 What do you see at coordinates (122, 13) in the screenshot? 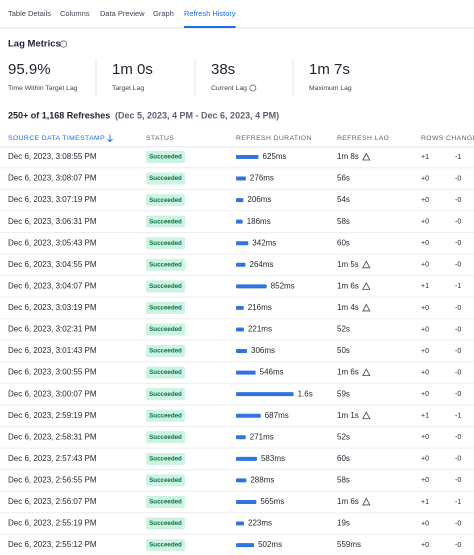
I see `tab: Data Preview` at bounding box center [122, 13].